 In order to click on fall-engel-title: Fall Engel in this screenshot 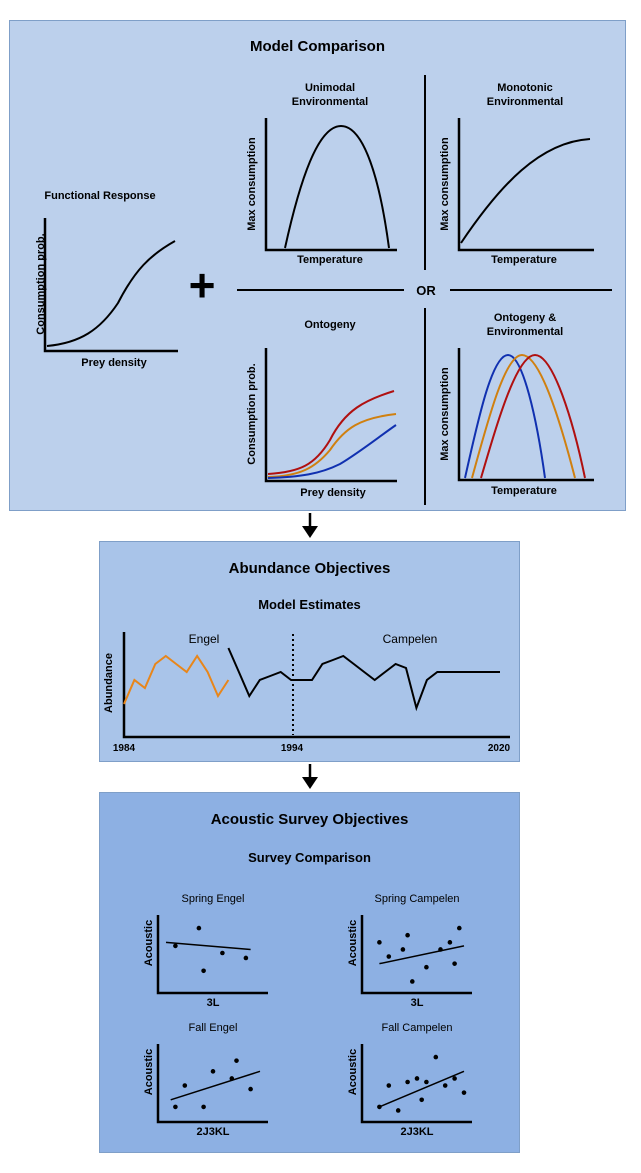, I will do `click(213, 1028)`.